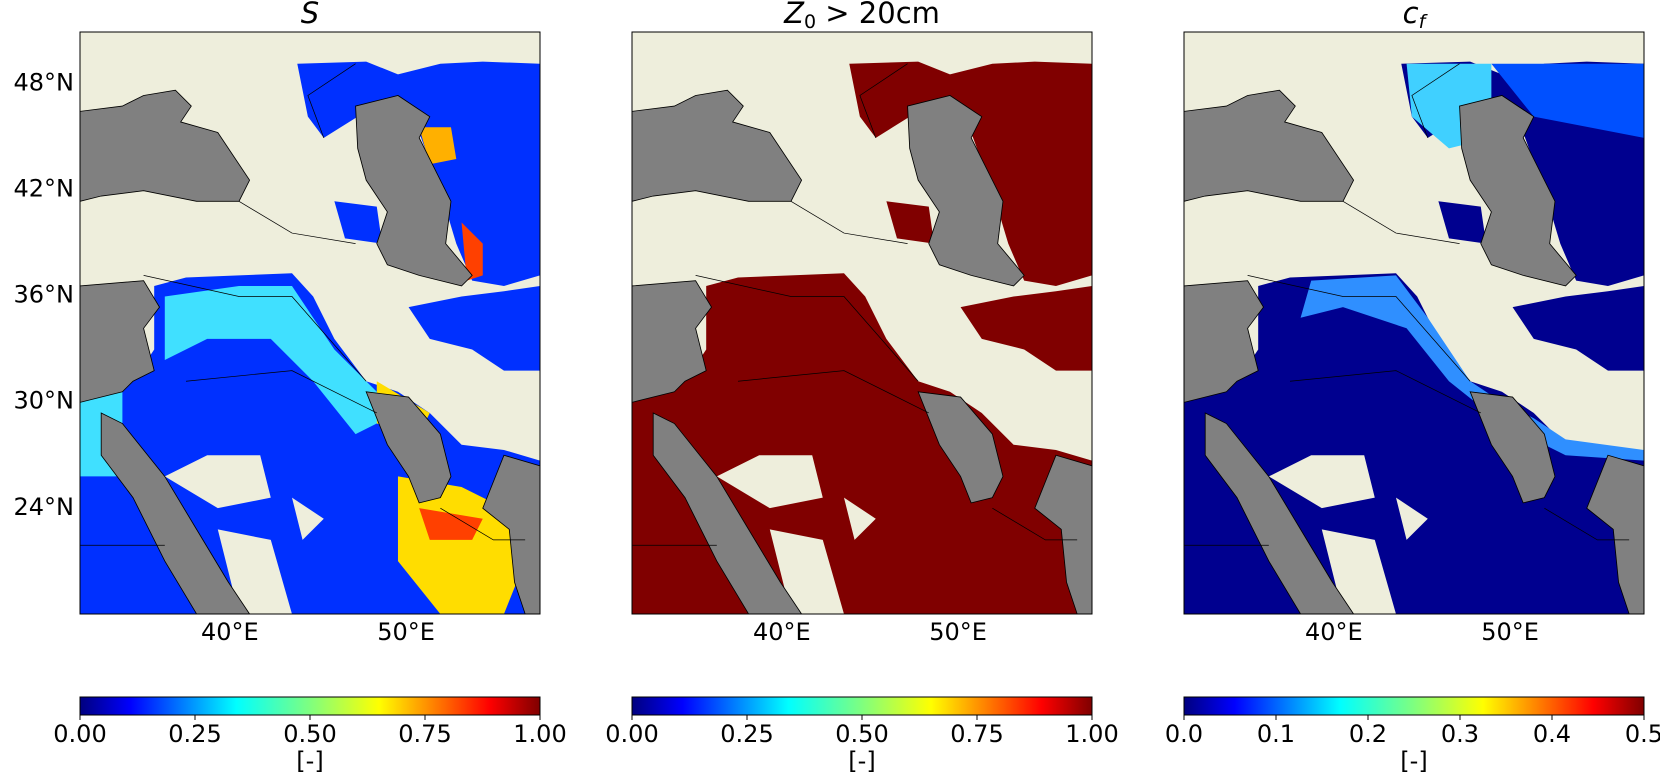 The image size is (1660, 778). I want to click on colorbar-tick-label: 0.1, so click(1276, 734).